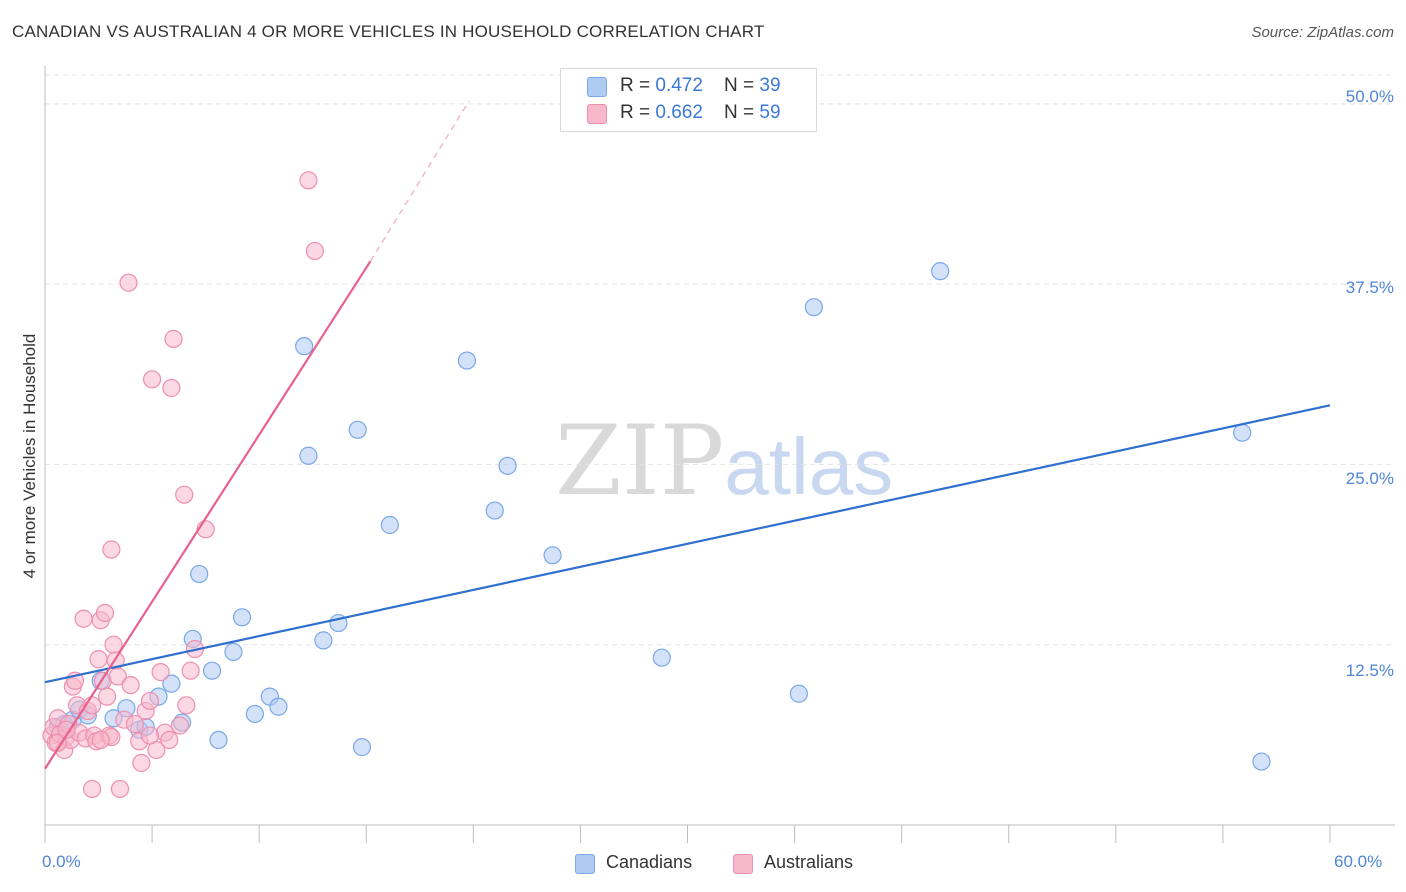 The height and width of the screenshot is (892, 1406). What do you see at coordinates (1369, 478) in the screenshot?
I see `y-tick-label: 25.0%` at bounding box center [1369, 478].